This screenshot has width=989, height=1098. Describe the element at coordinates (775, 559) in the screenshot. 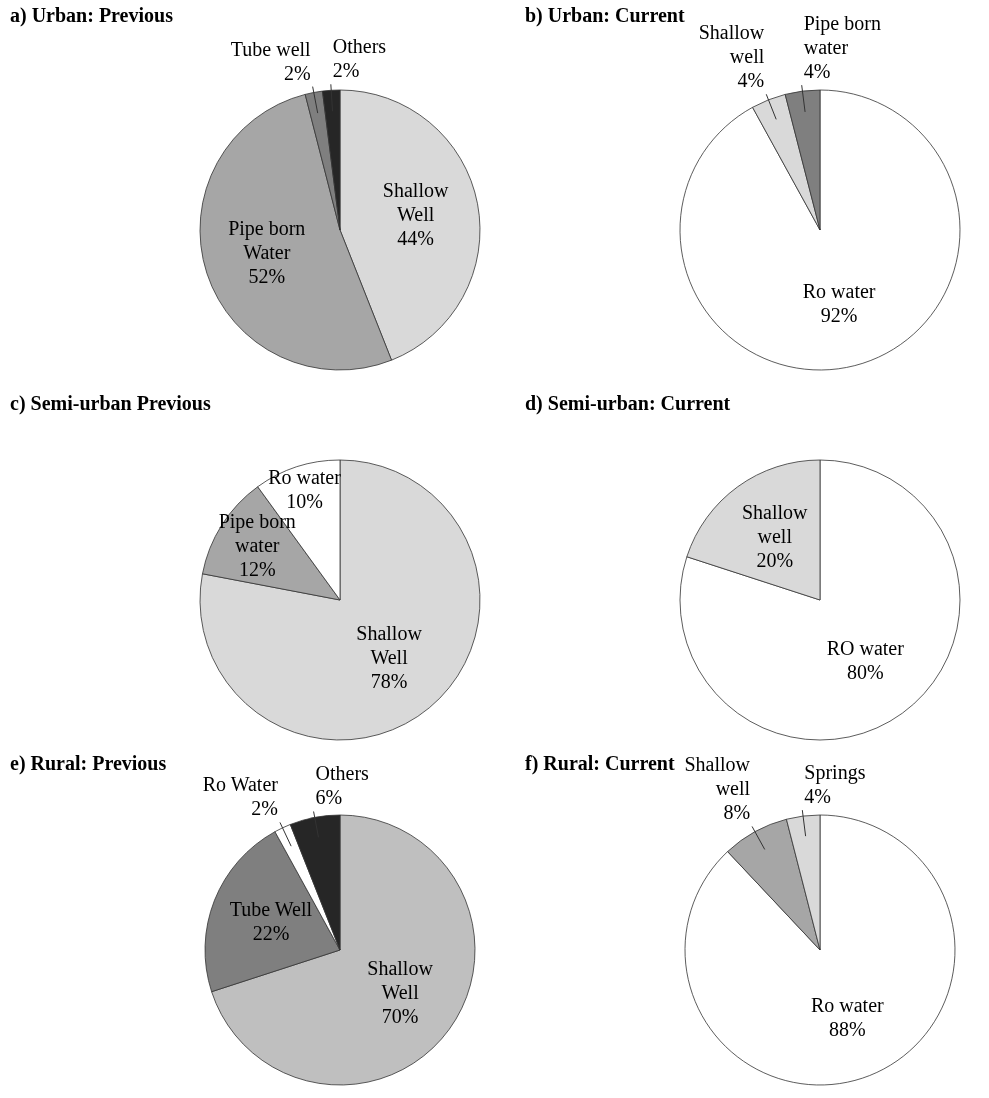

I see `data-label: 20%` at that location.